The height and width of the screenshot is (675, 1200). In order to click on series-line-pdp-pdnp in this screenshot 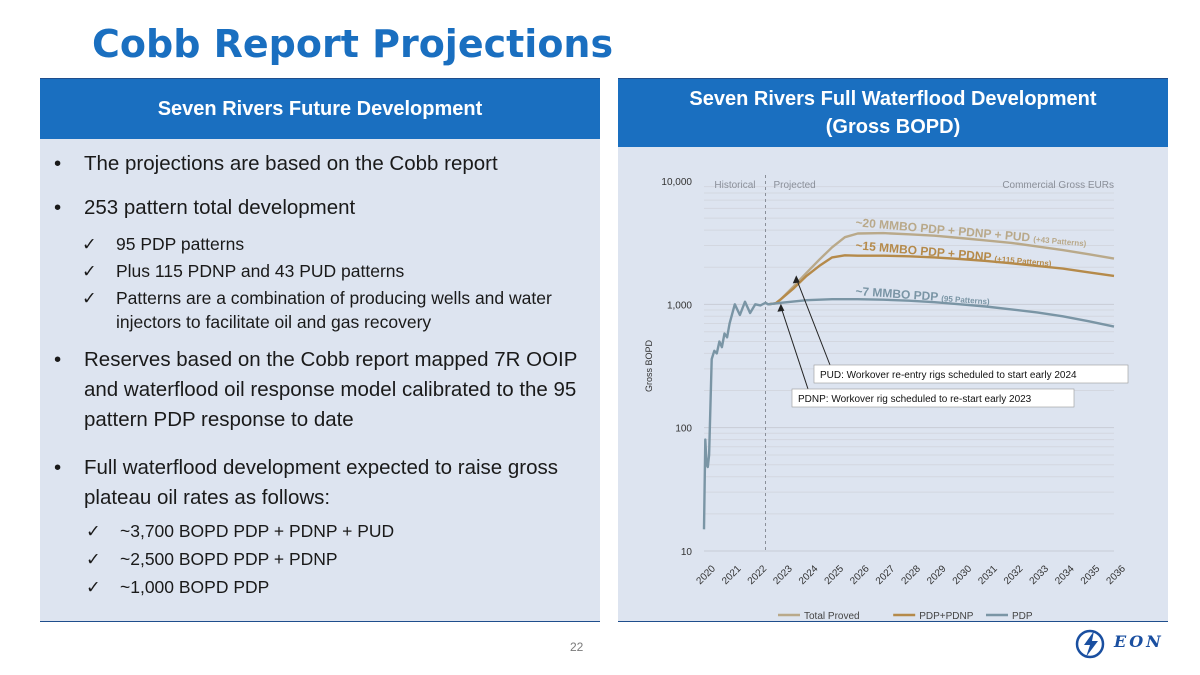, I will do `click(941, 280)`.